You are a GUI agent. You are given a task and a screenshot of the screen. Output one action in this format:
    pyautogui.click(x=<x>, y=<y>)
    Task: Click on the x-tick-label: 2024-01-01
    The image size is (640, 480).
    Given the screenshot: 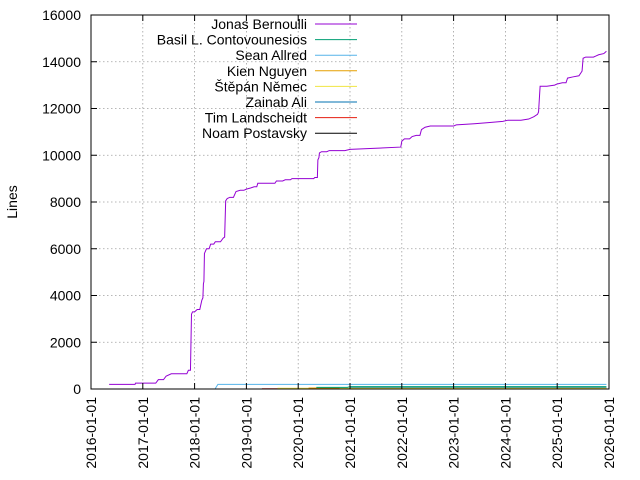 What is the action you would take?
    pyautogui.click(x=505, y=433)
    